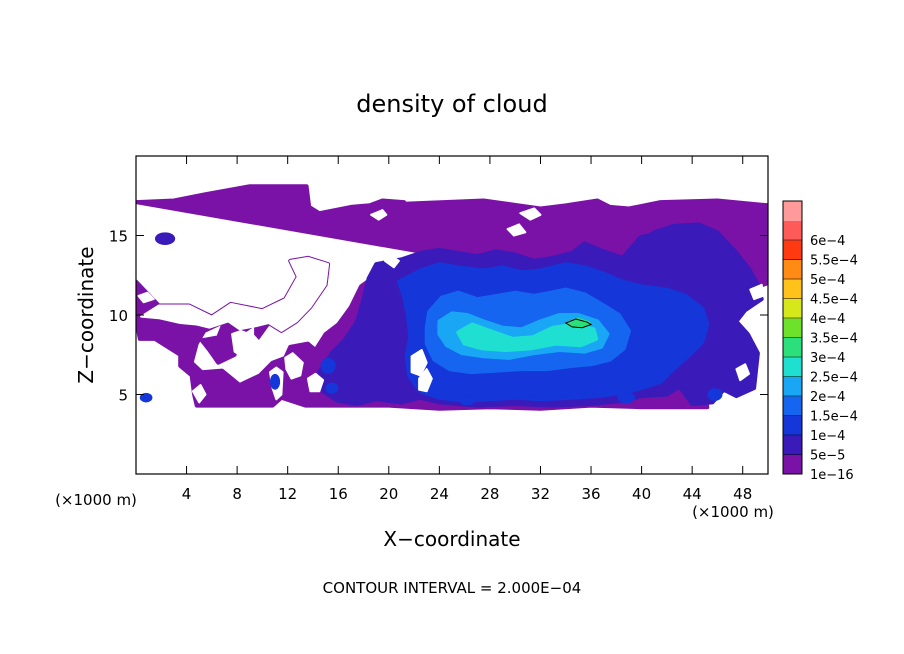 Image resolution: width=904 pixels, height=654 pixels. Describe the element at coordinates (692, 494) in the screenshot. I see `x-tick-label: 44` at that location.